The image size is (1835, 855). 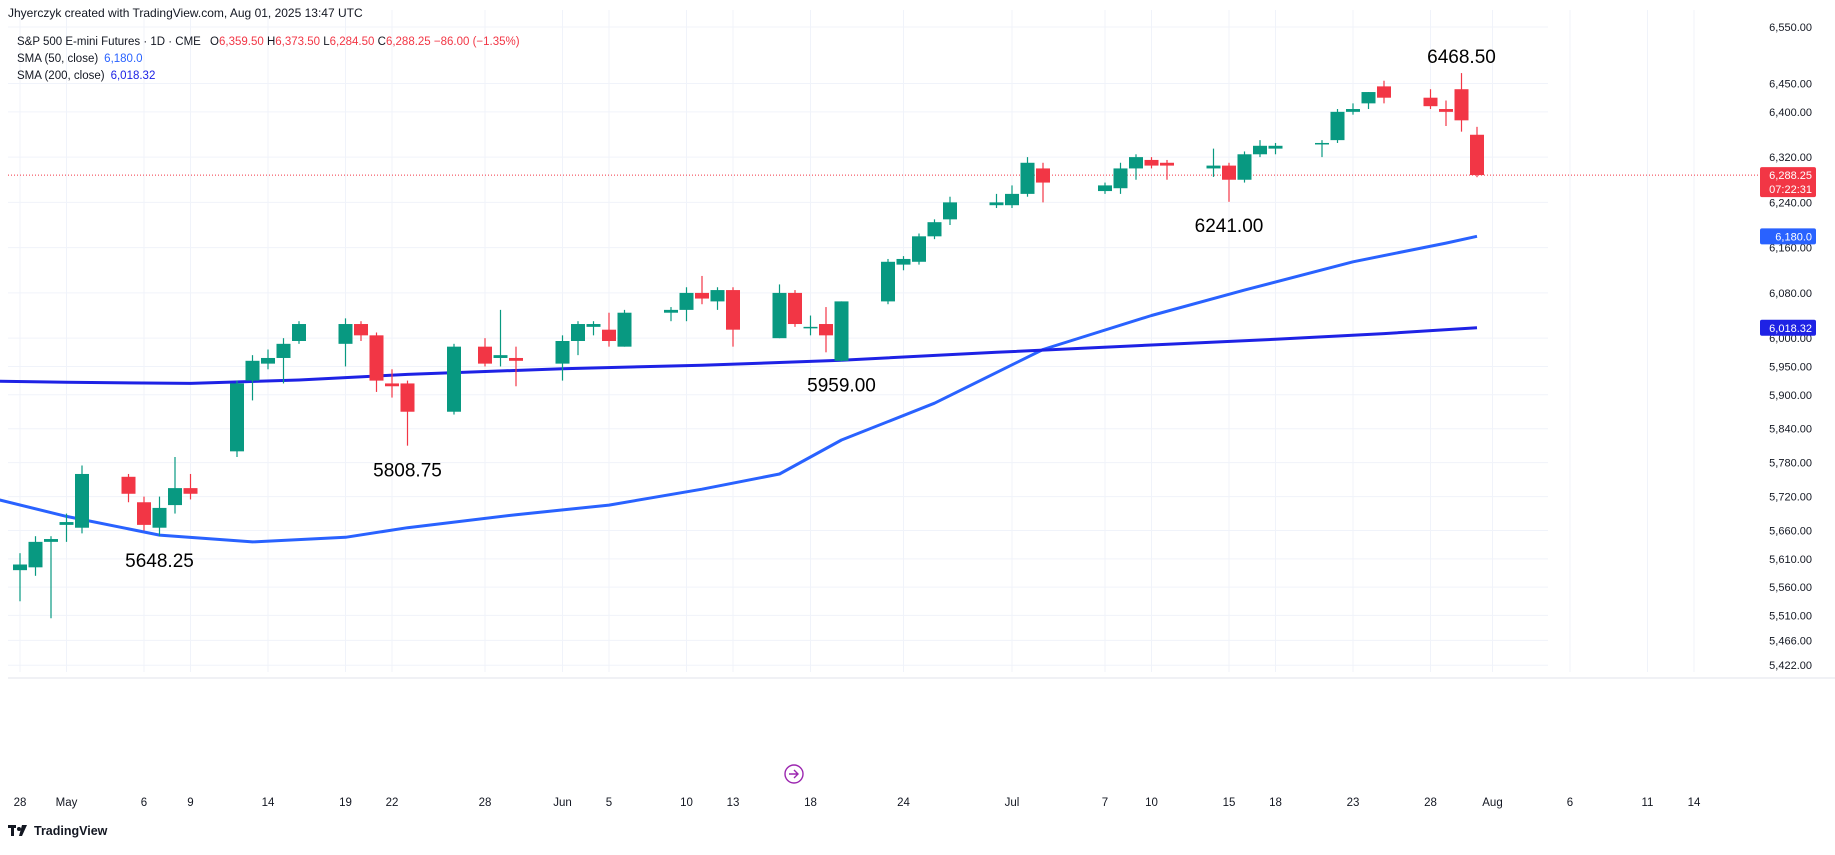 I want to click on legend-sma200-row: SMA (200, close) 6,018.32, so click(x=268, y=76).